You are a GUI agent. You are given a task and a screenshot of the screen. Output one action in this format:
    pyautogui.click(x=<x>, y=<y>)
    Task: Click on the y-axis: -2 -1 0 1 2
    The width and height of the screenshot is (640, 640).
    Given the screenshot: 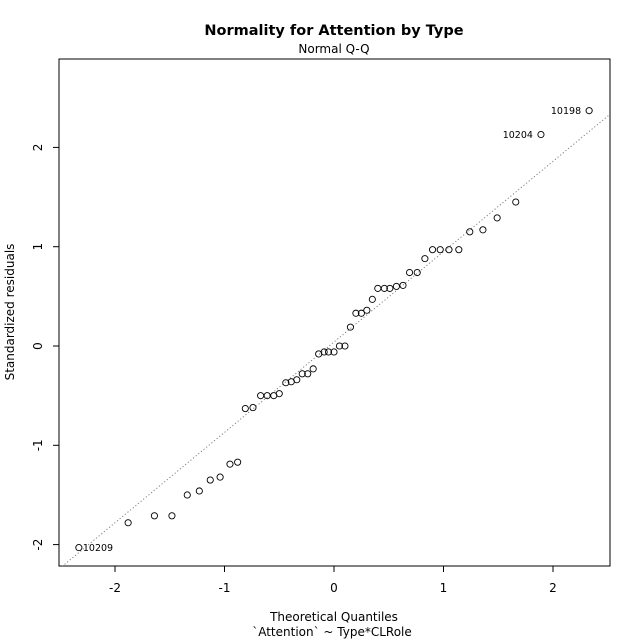 What is the action you would take?
    pyautogui.click(x=45, y=347)
    